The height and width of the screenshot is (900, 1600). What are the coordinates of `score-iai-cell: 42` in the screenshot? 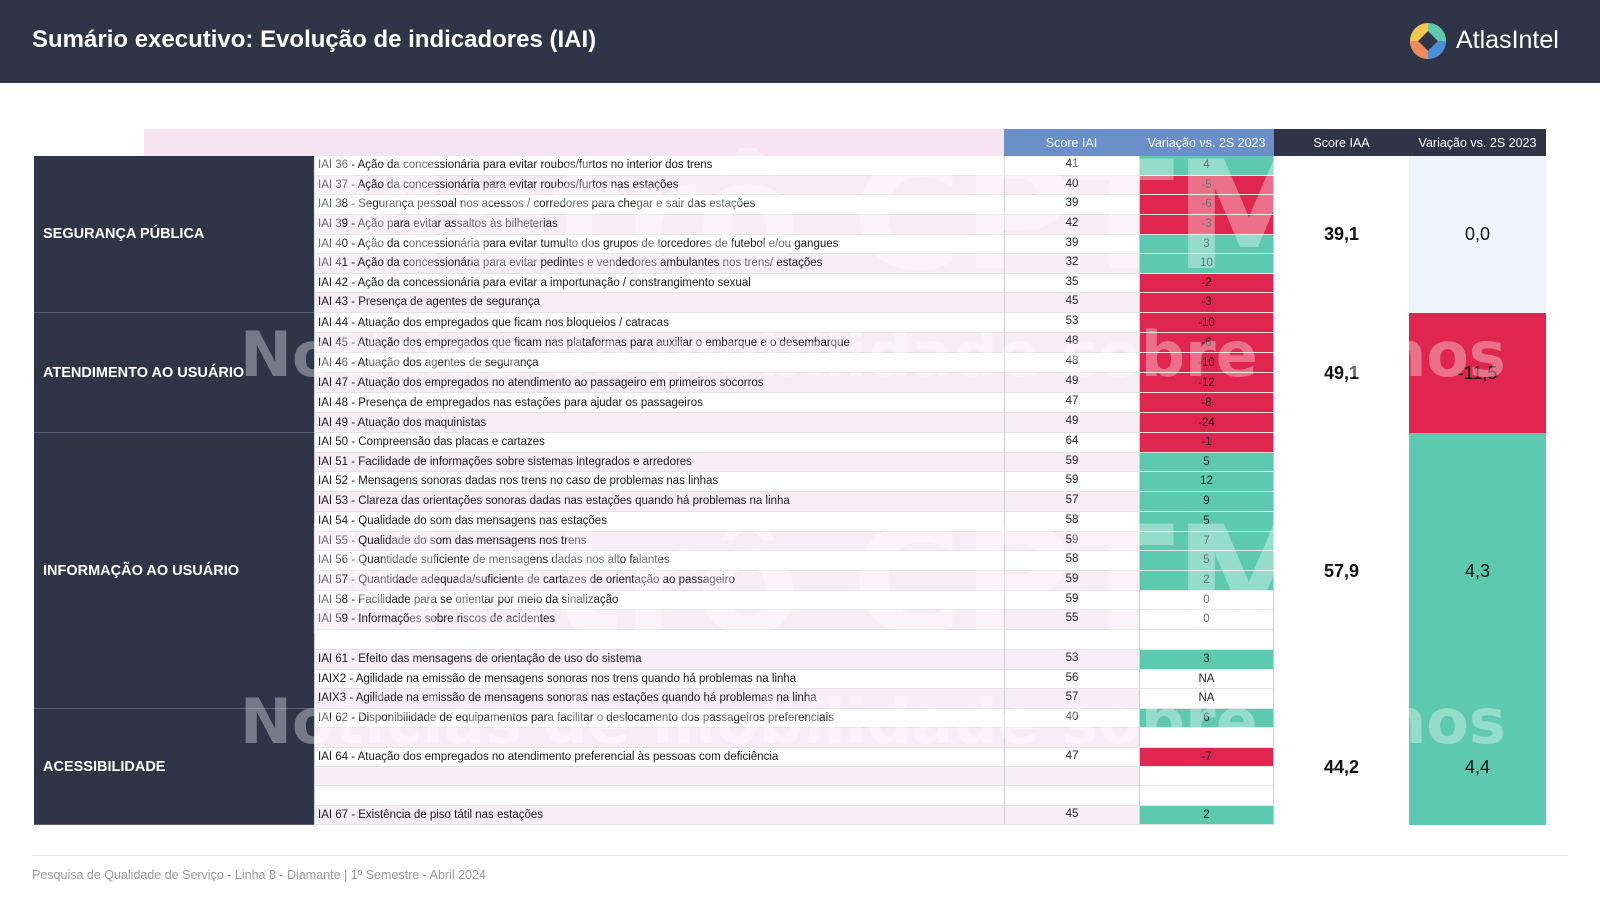 It's located at (1071, 224).